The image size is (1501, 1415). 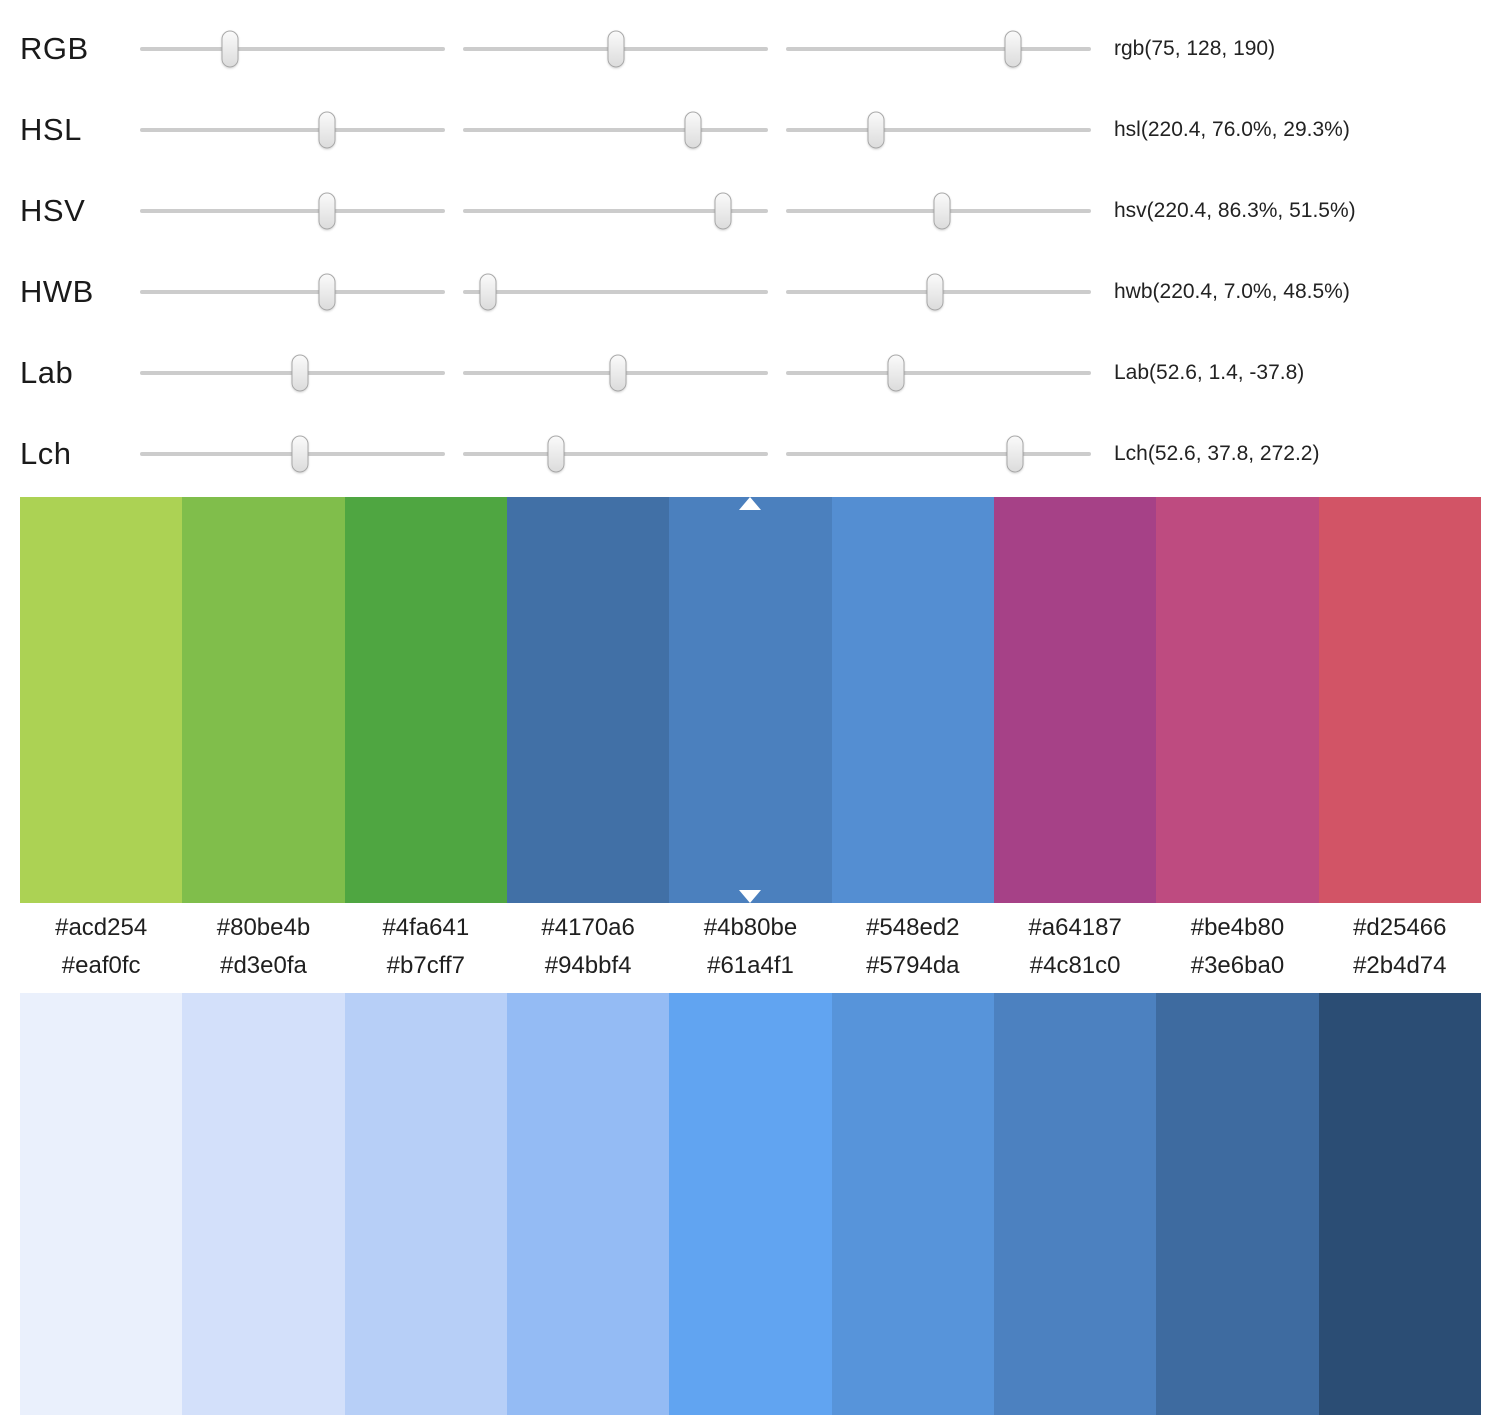 What do you see at coordinates (263, 965) in the screenshot?
I see `hex-label: #d3e0fa` at bounding box center [263, 965].